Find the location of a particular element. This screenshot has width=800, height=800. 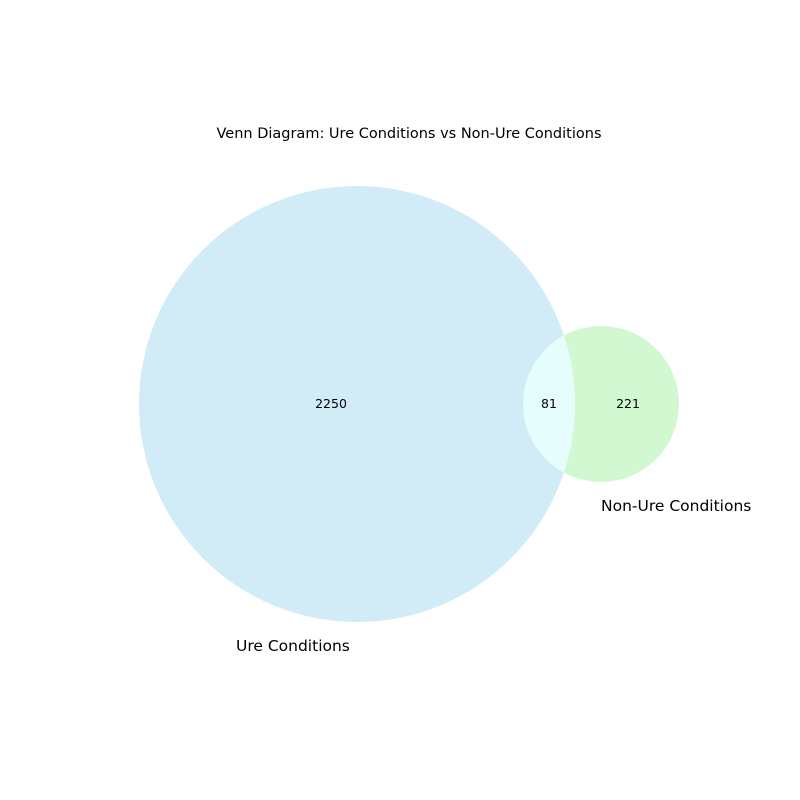

ure-conditions-label: Ure Conditions is located at coordinates (293, 646).